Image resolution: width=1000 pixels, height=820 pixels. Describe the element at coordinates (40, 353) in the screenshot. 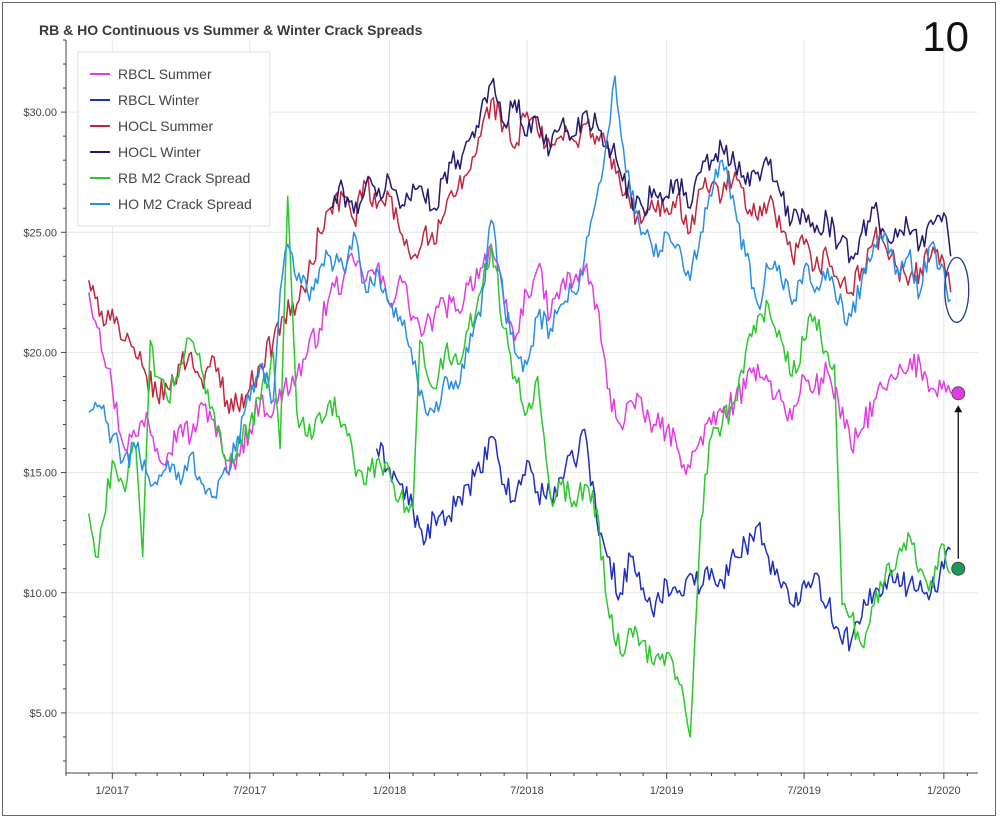

I see `y-tick-label: $20.00` at that location.